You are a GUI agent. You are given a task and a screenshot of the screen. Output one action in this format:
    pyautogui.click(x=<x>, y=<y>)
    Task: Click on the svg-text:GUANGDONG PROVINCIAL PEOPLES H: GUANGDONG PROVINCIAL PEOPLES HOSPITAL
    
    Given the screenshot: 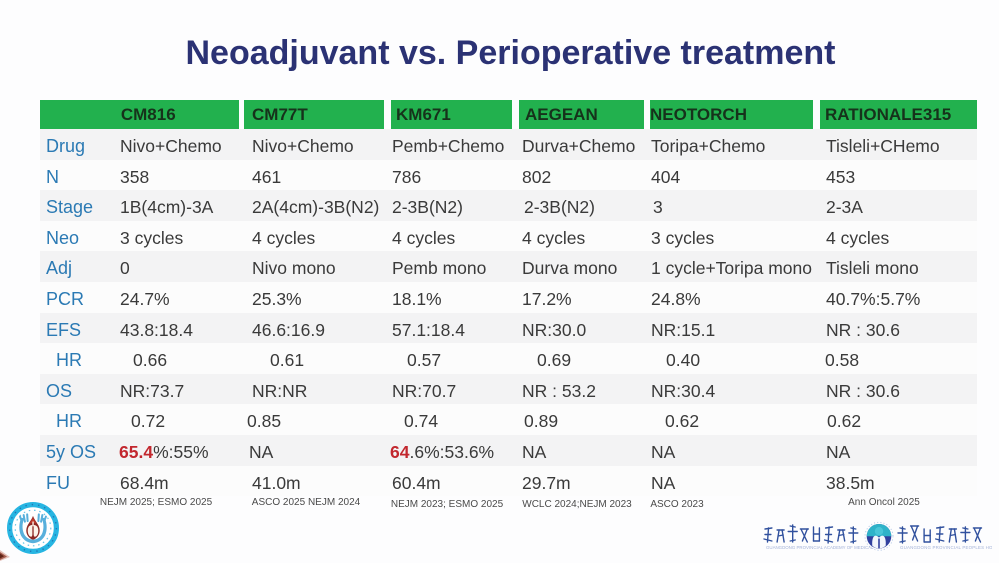 What is the action you would take?
    pyautogui.click(x=946, y=547)
    